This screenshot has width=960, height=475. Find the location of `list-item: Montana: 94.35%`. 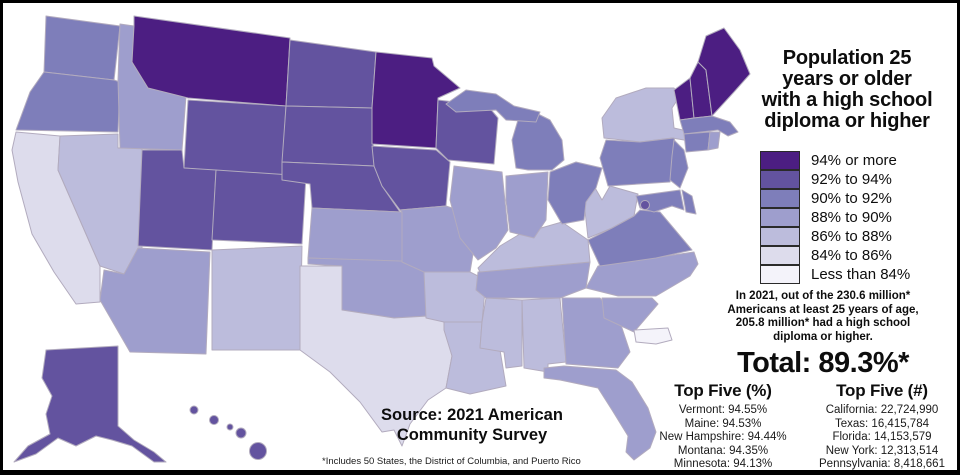

list-item: Montana: 94.35% is located at coordinates (723, 450).